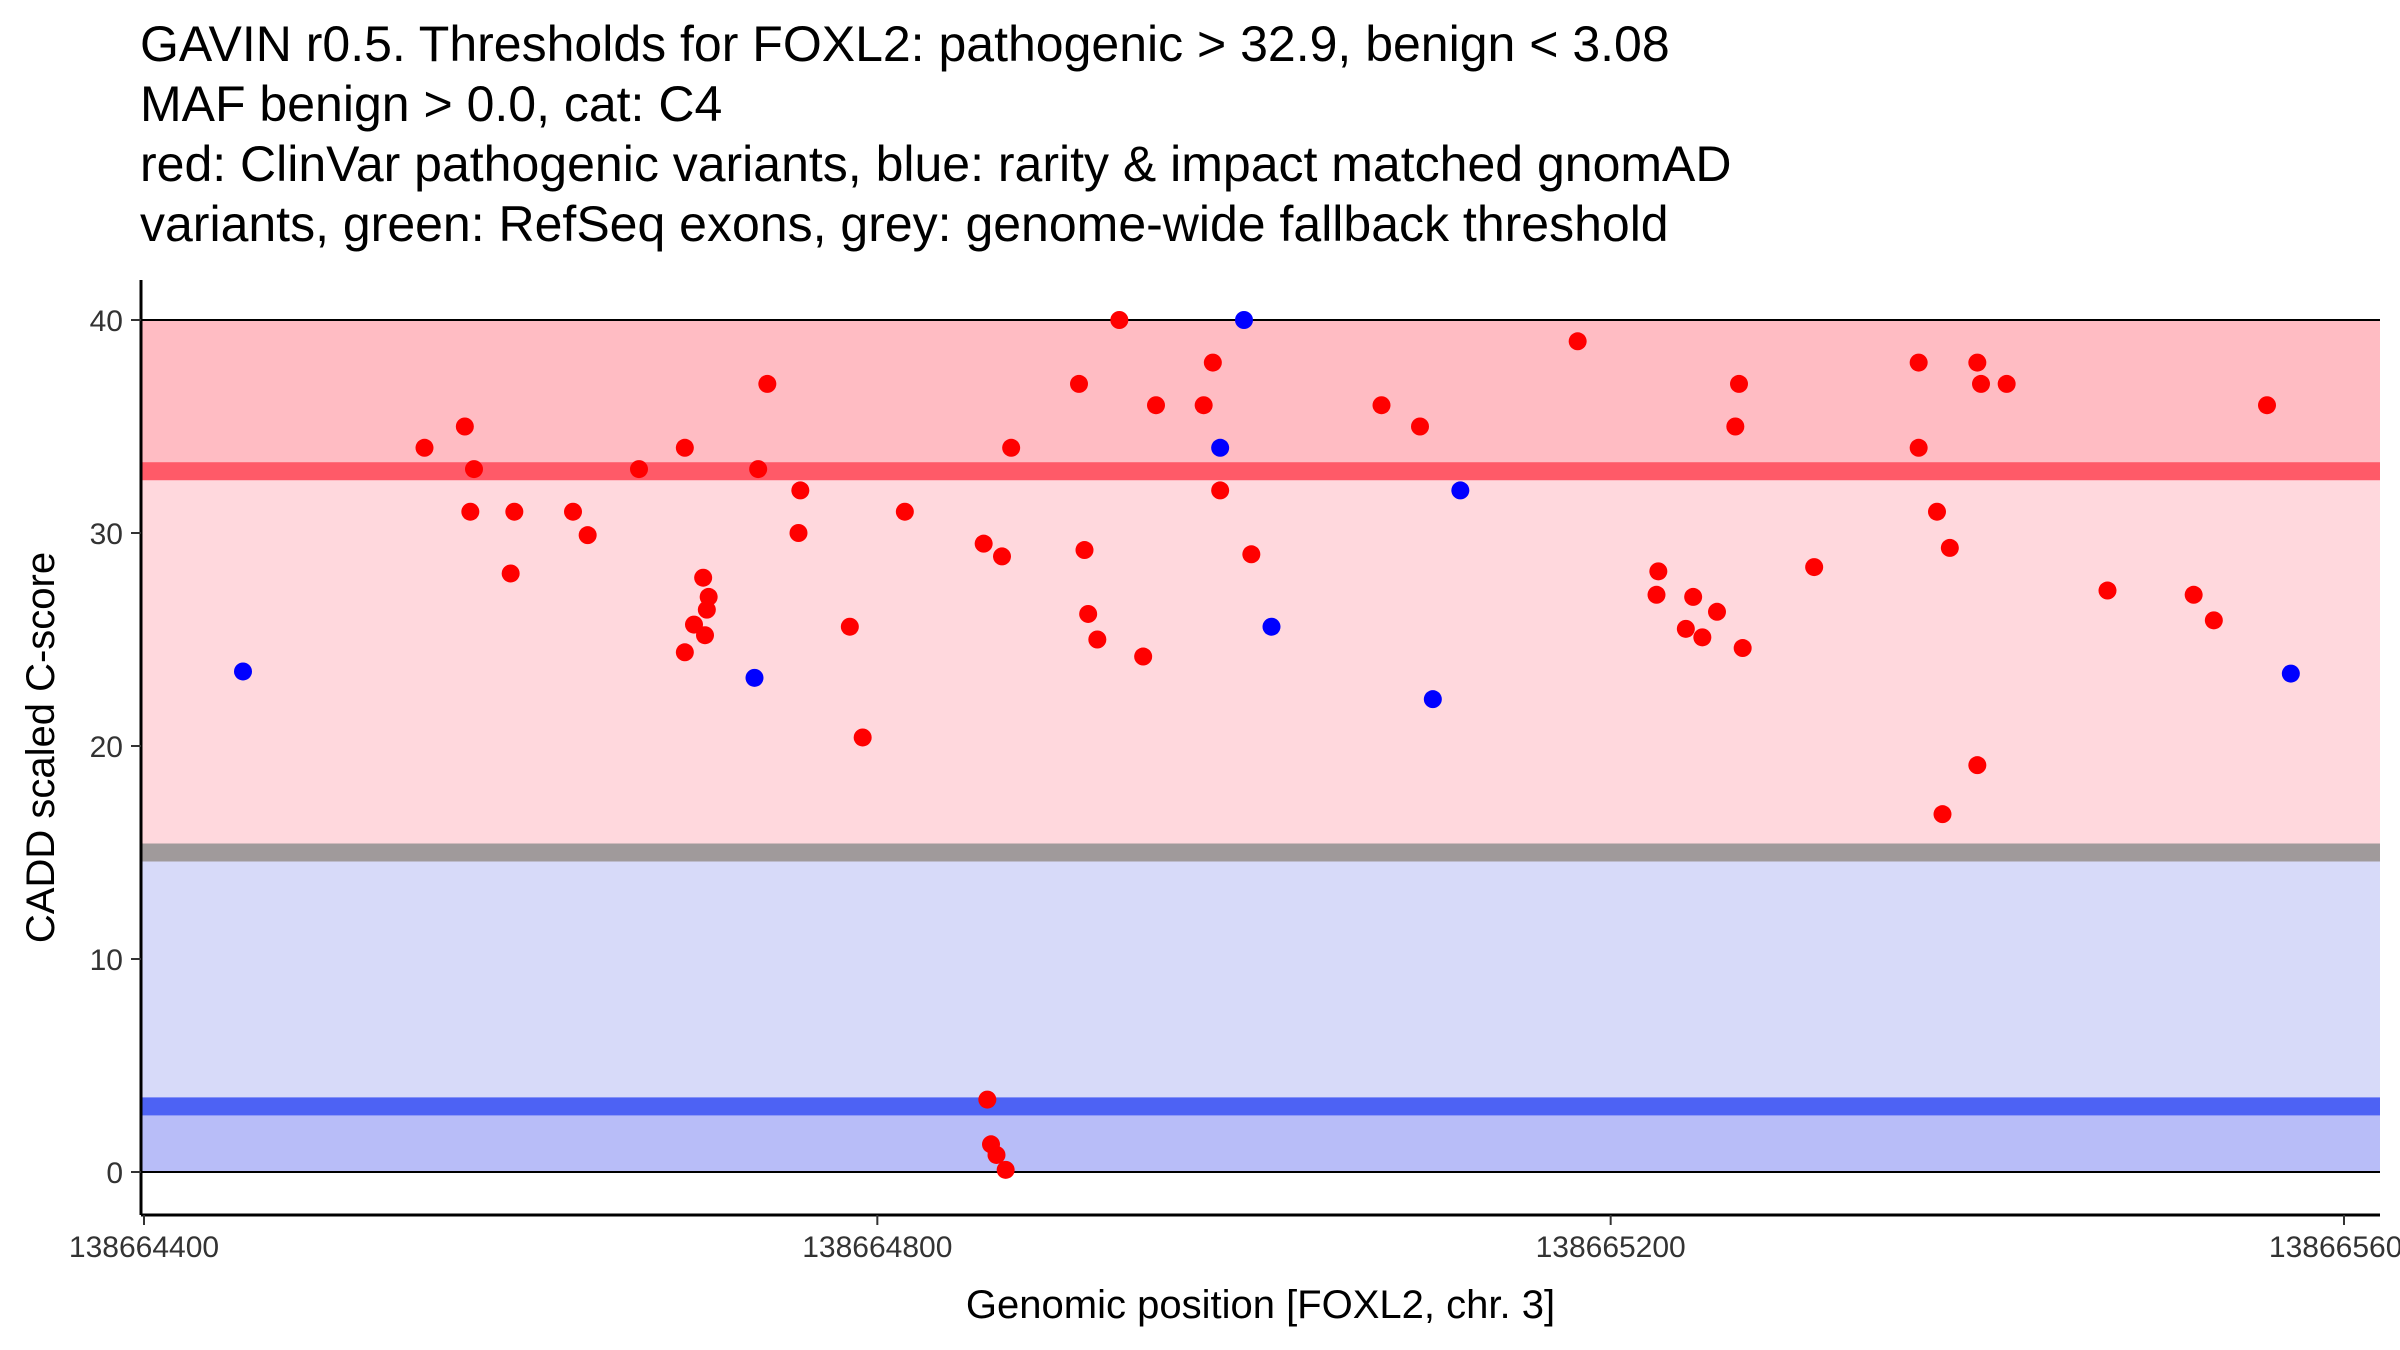 The height and width of the screenshot is (1350, 2400). What do you see at coordinates (144, 1247) in the screenshot?
I see `x-tick-label: 138664400` at bounding box center [144, 1247].